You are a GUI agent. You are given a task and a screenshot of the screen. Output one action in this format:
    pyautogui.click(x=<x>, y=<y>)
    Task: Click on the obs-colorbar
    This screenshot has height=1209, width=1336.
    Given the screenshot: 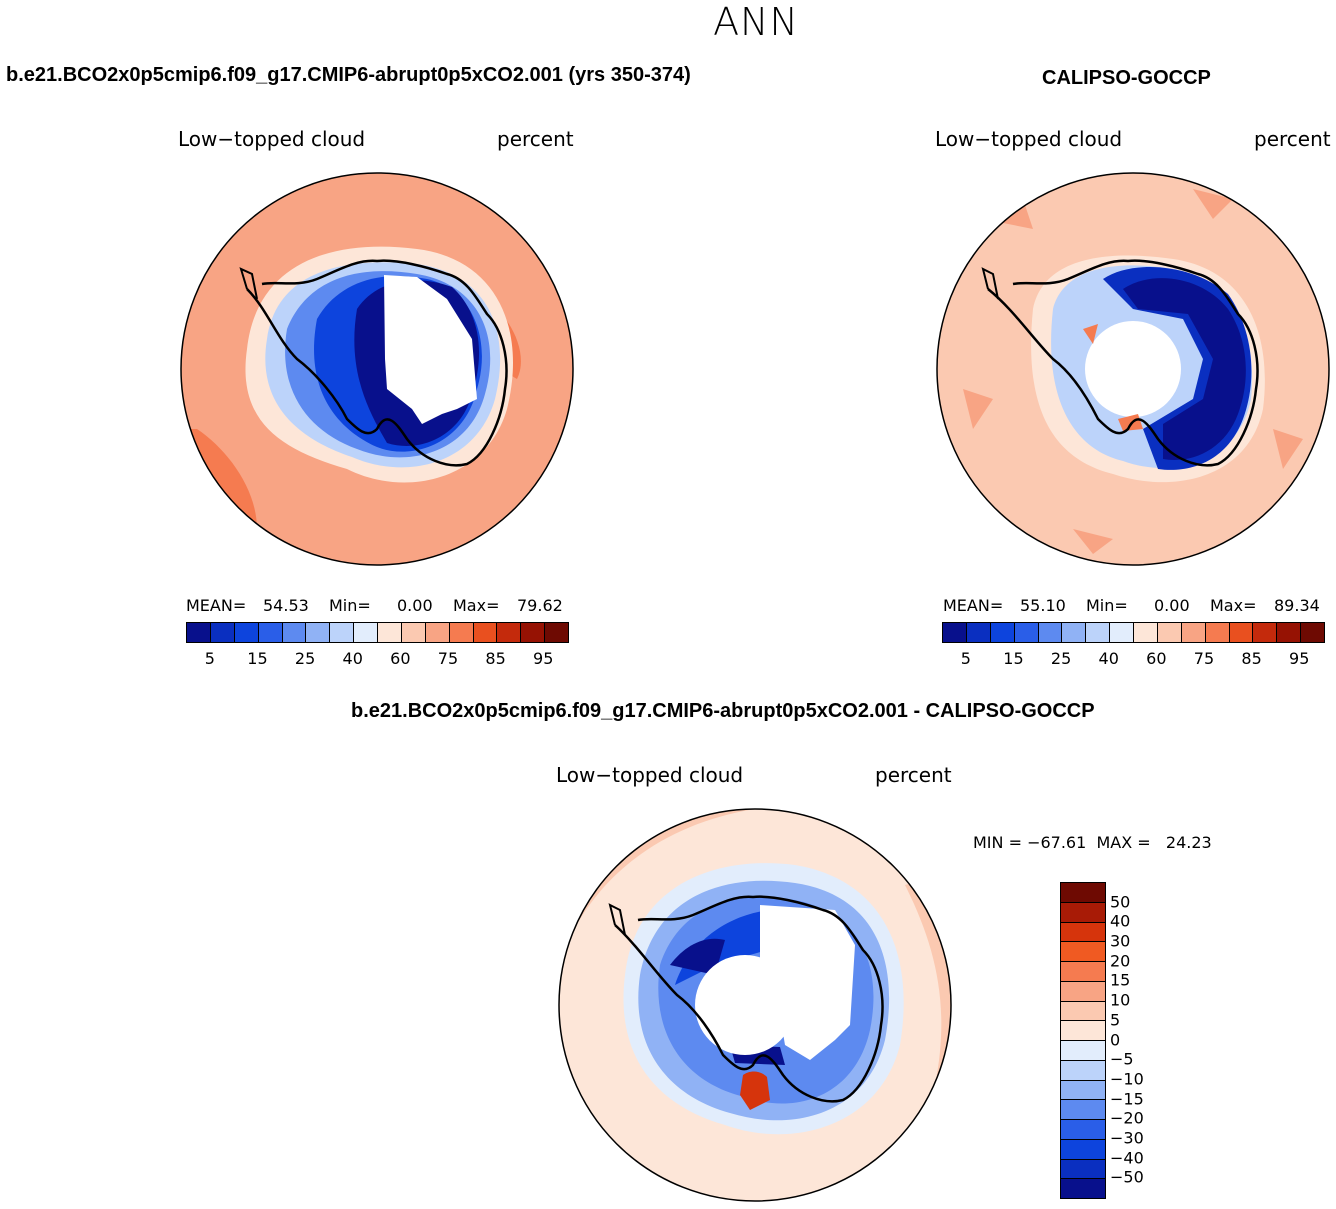 What is the action you would take?
    pyautogui.click(x=1133, y=632)
    